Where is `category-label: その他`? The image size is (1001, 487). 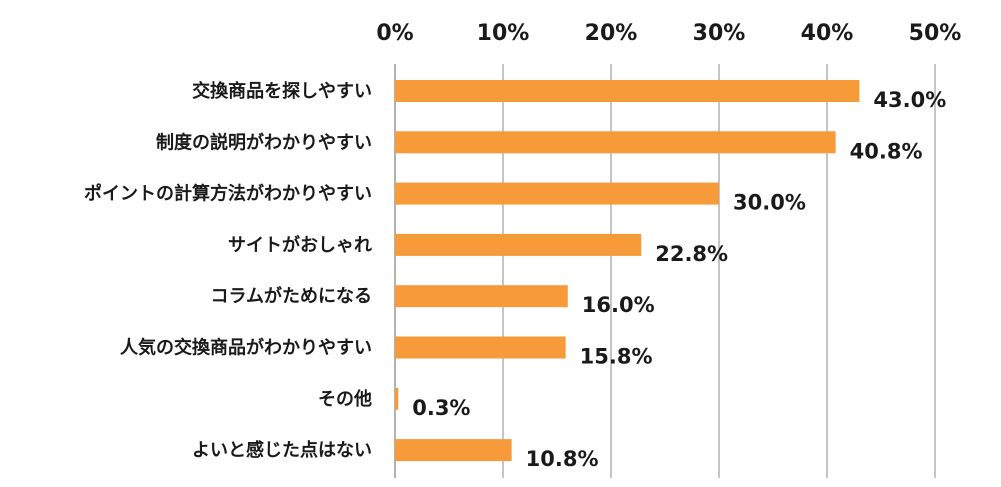
category-label: その他 is located at coordinates (345, 399).